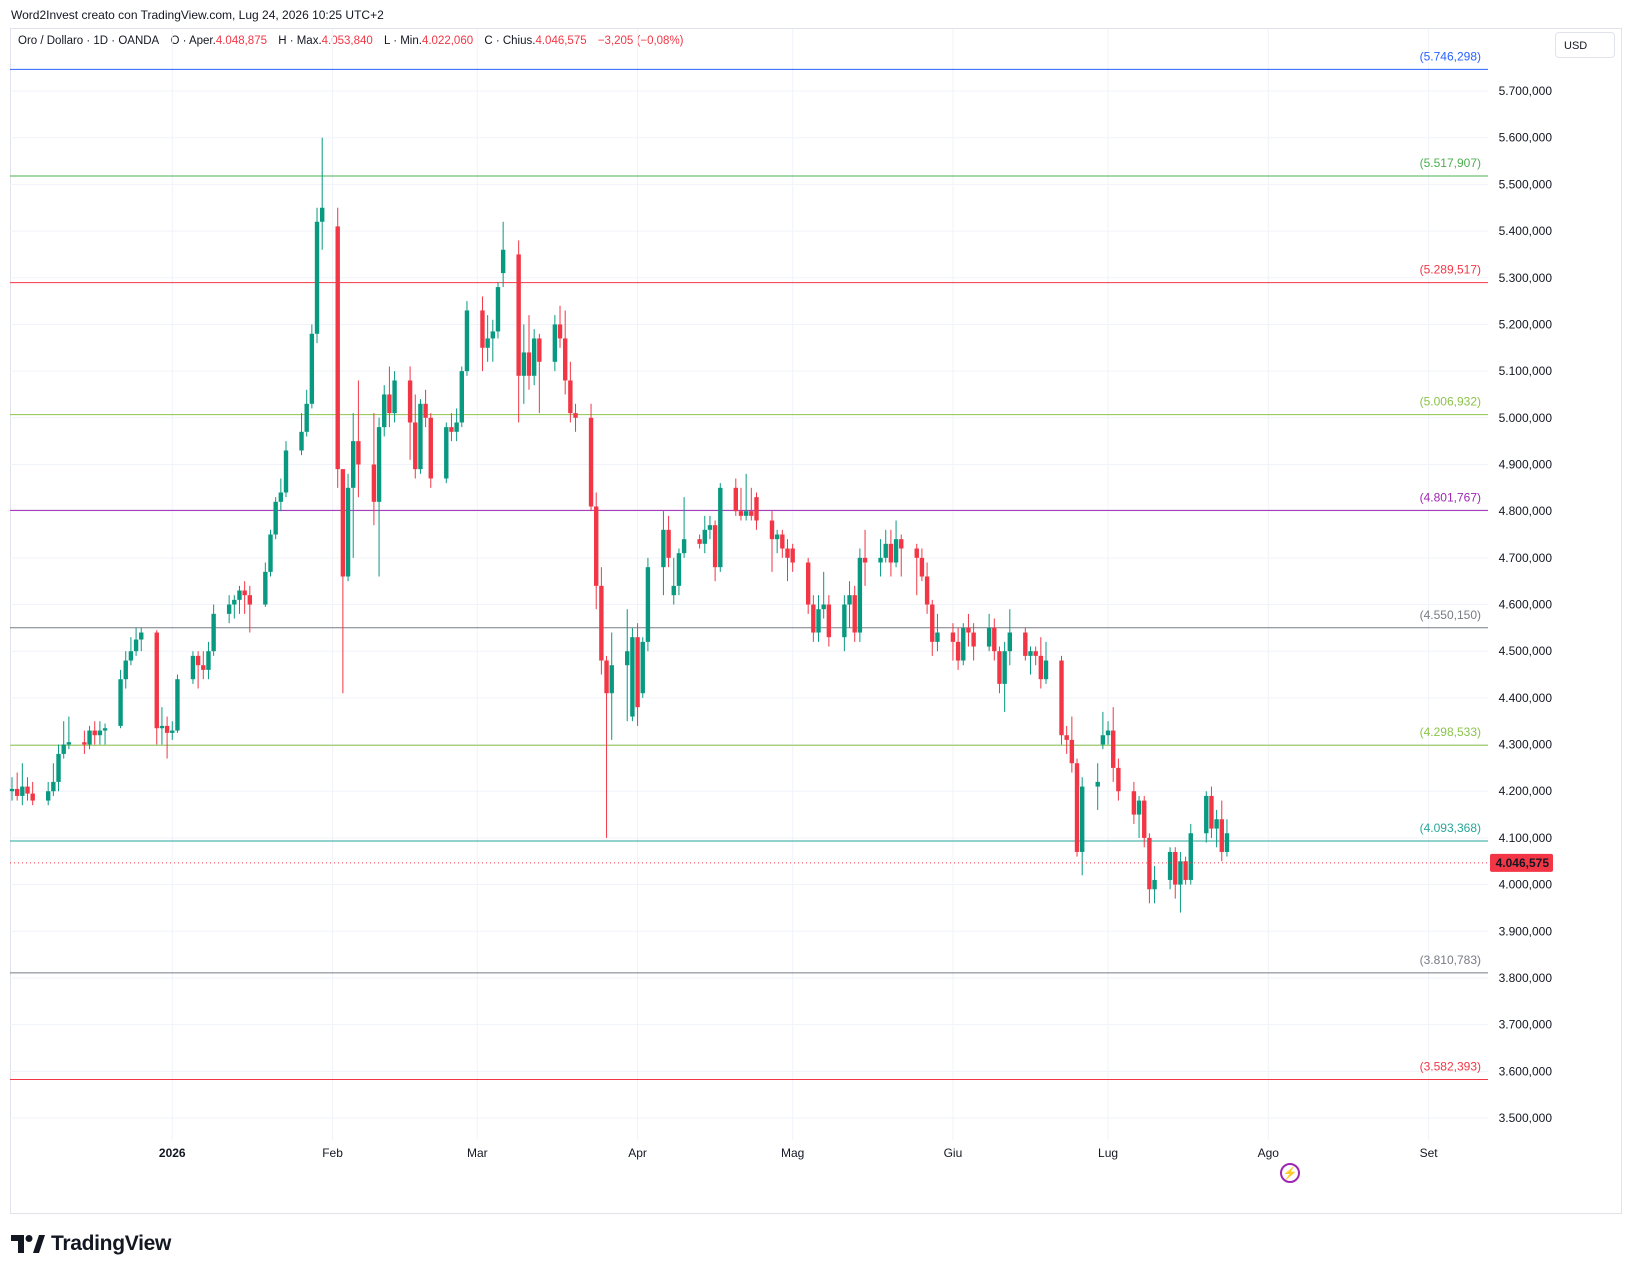 The image size is (1633, 1276). Describe the element at coordinates (1108, 1153) in the screenshot. I see `x-tick-label: Lug` at that location.